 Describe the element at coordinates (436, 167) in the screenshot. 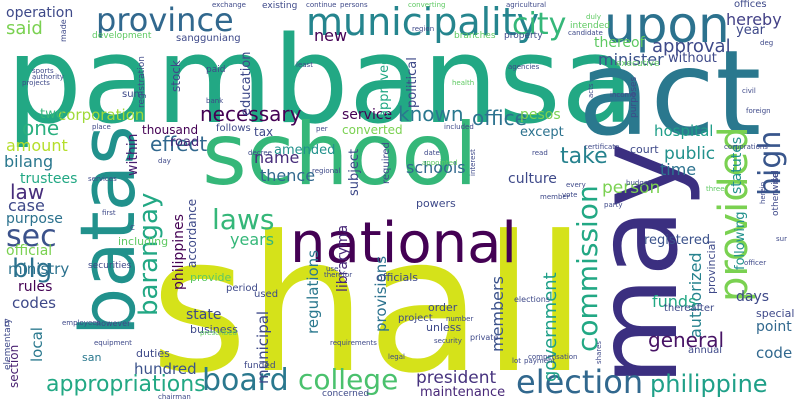

I see `word-schools: schools` at that location.